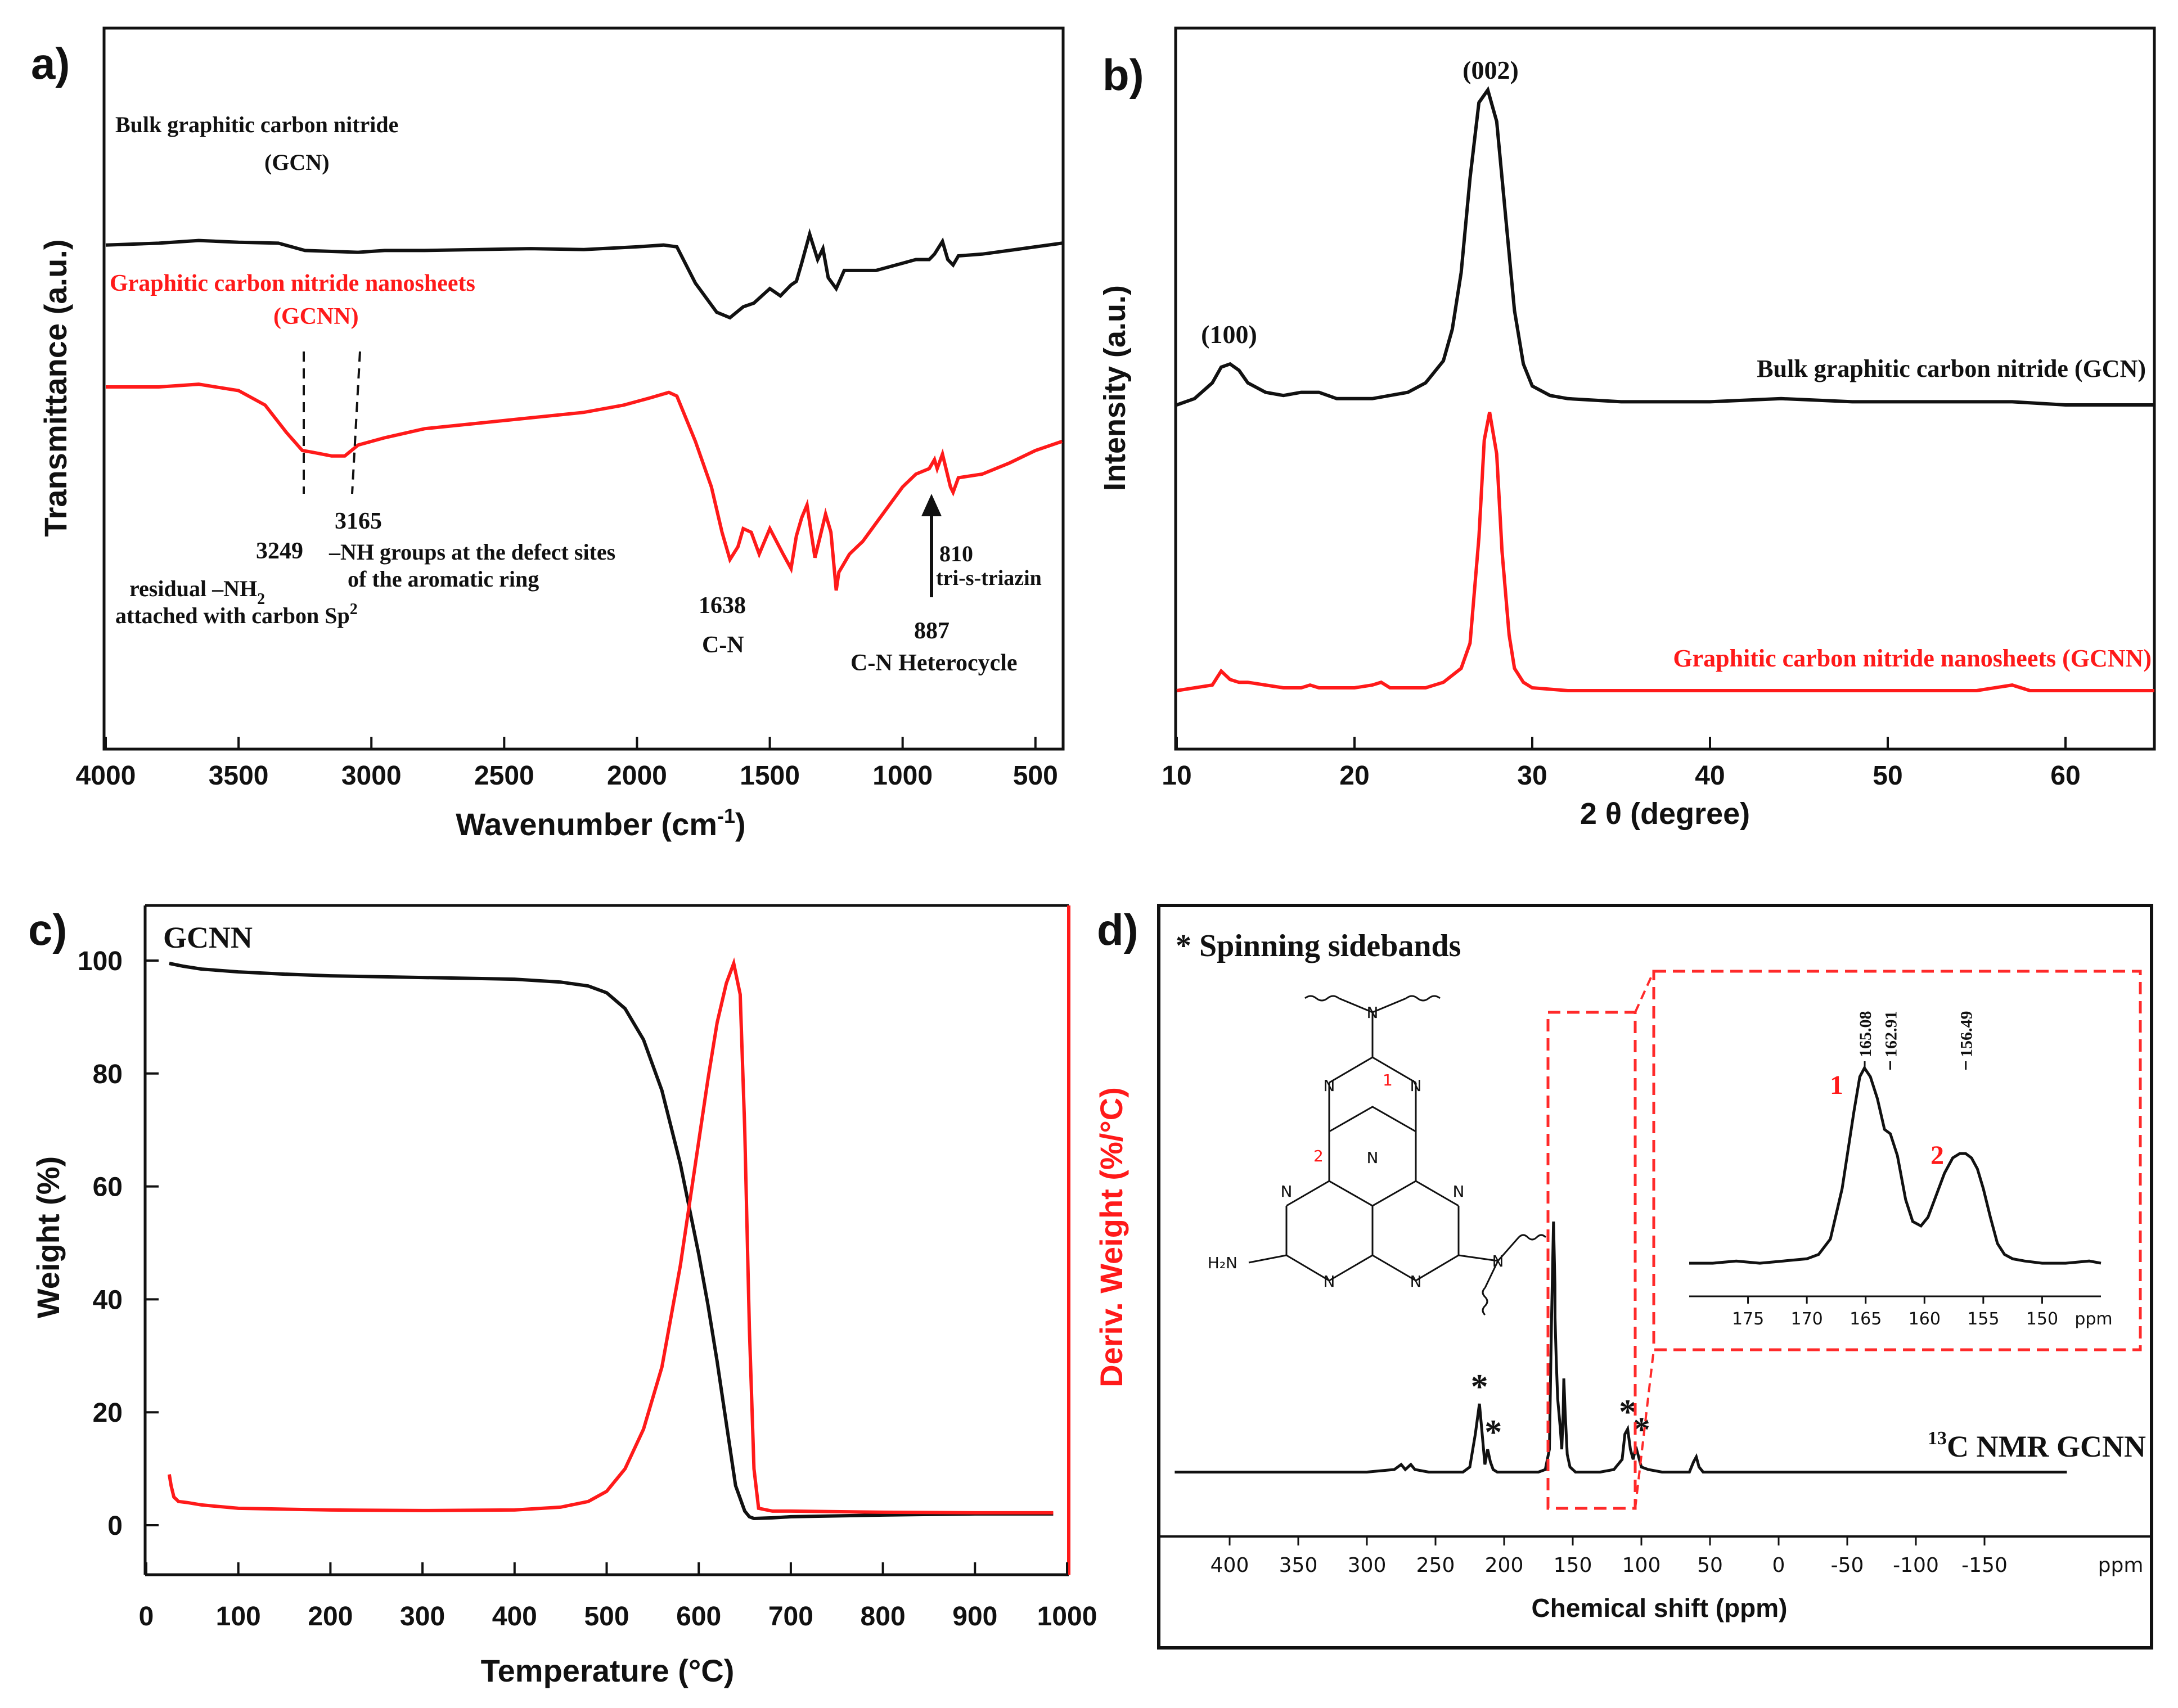 The width and height of the screenshot is (2178, 1708). I want to click on panel-c-x-tick-label: 600, so click(698, 1617).